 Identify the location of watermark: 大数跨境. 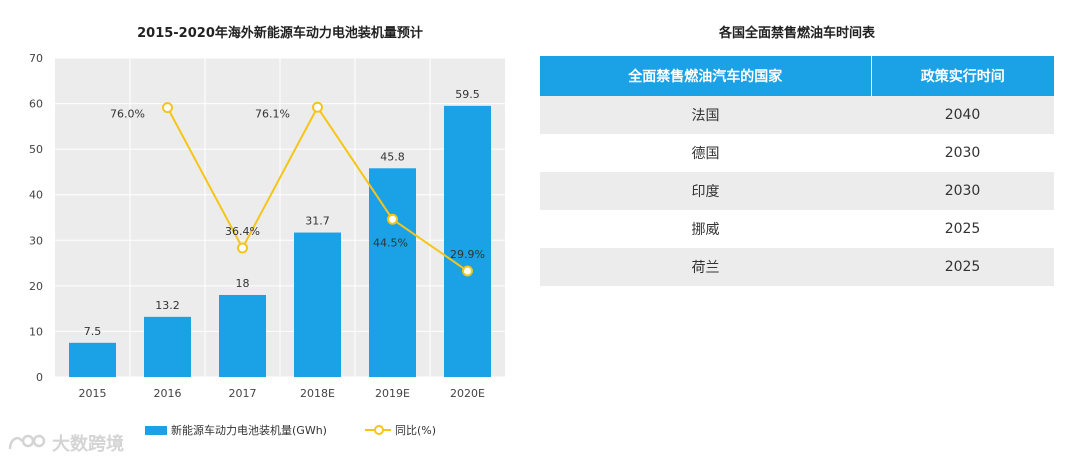
(65, 443).